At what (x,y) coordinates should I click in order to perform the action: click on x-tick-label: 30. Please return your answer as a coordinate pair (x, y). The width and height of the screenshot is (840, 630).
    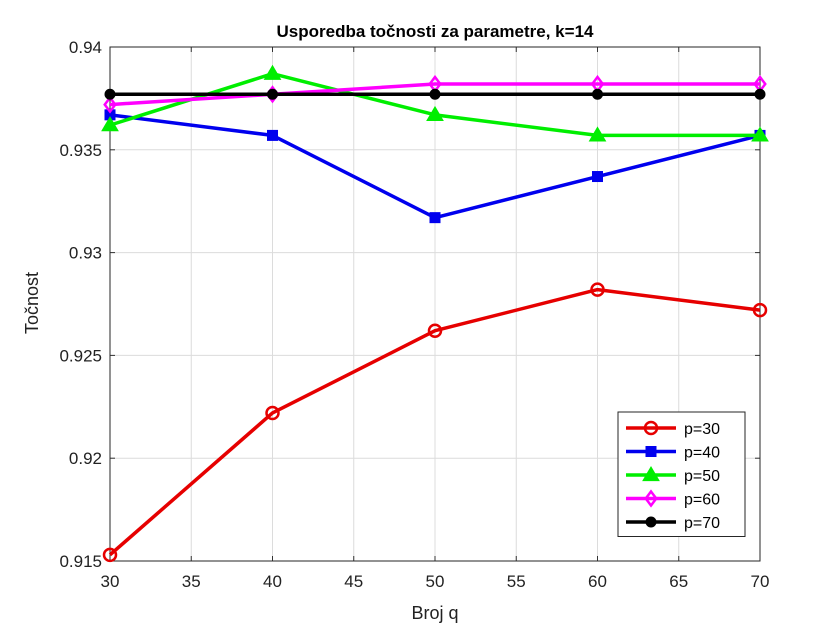
    Looking at the image, I should click on (110, 581).